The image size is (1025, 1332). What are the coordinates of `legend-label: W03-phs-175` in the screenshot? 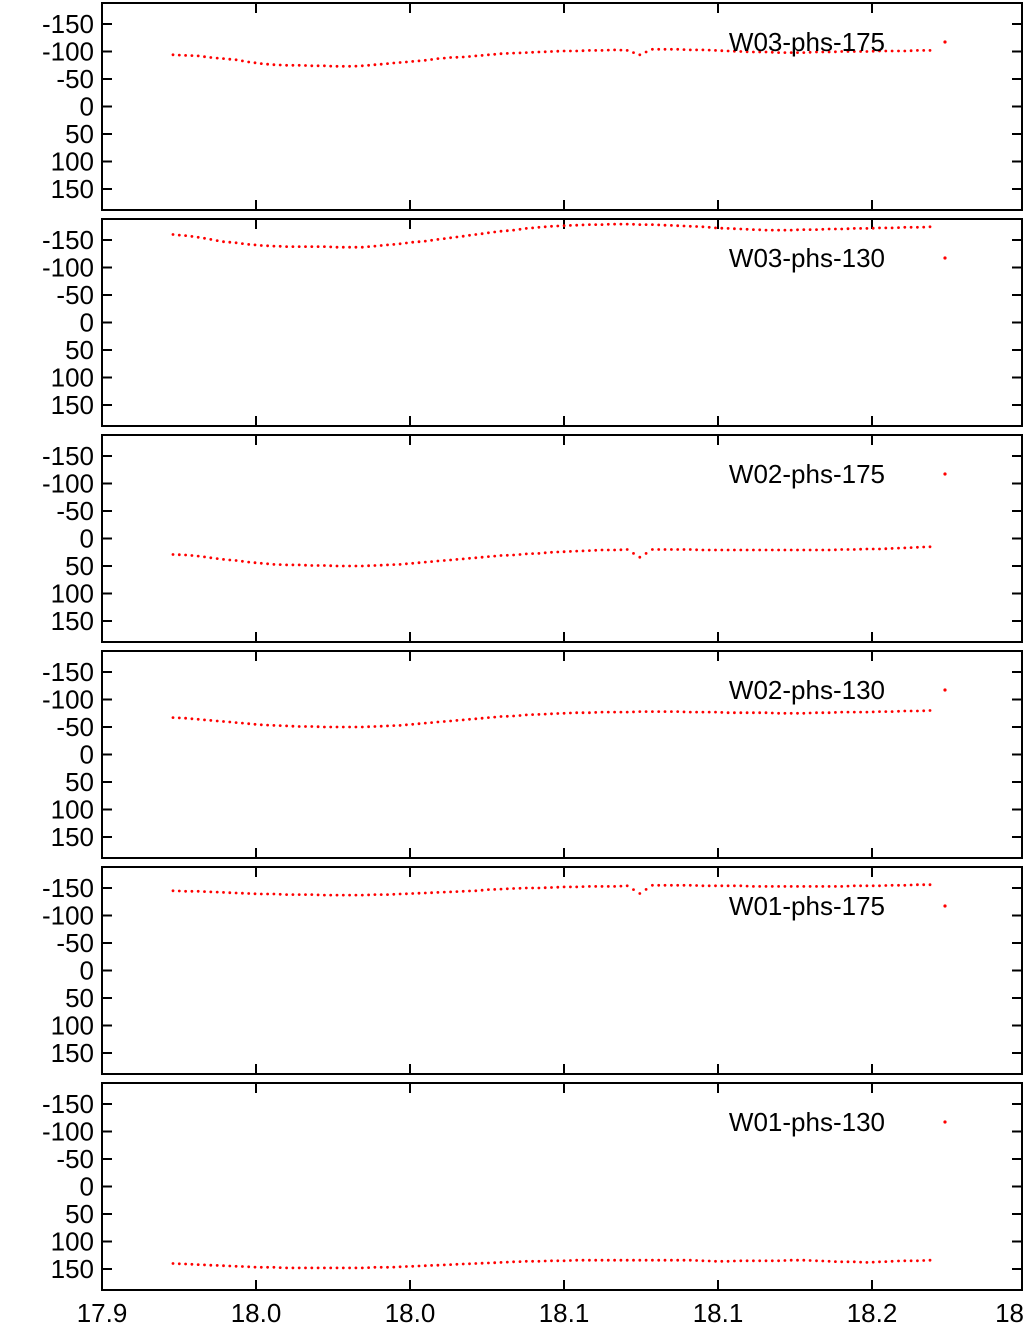 It's located at (807, 42).